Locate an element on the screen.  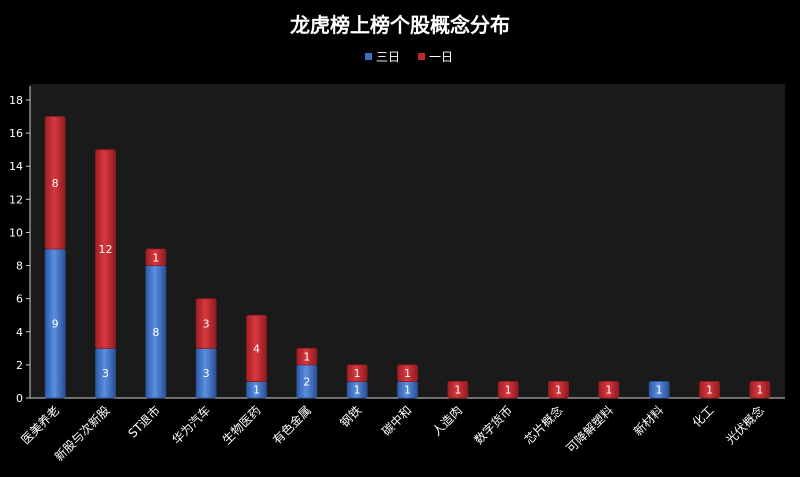
legend-label: 三日 is located at coordinates (388, 57).